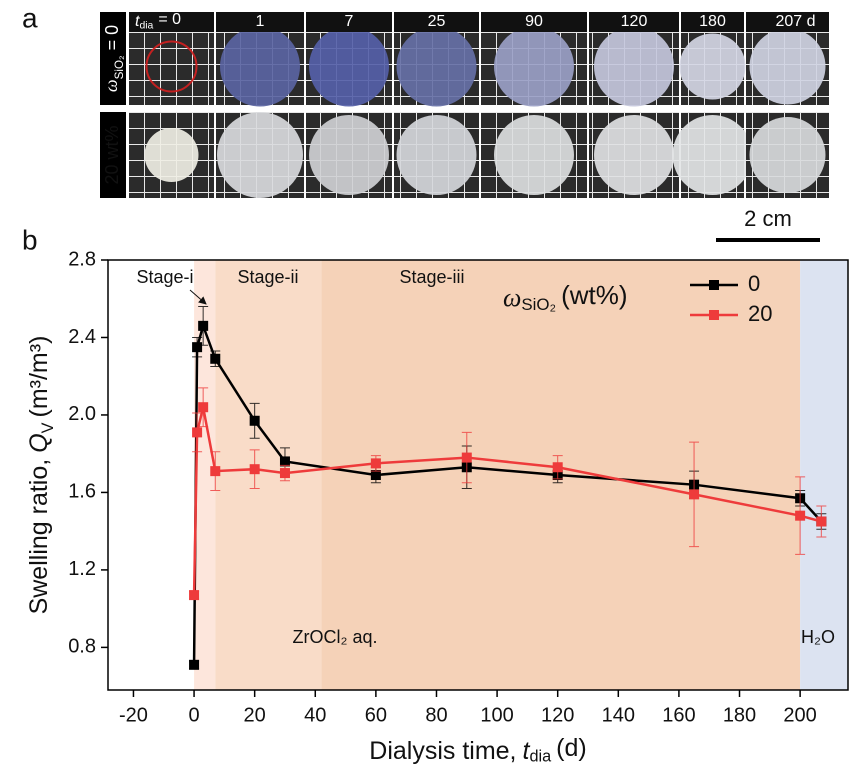 The width and height of the screenshot is (857, 780). I want to click on scale-label: 2 cm, so click(768, 218).